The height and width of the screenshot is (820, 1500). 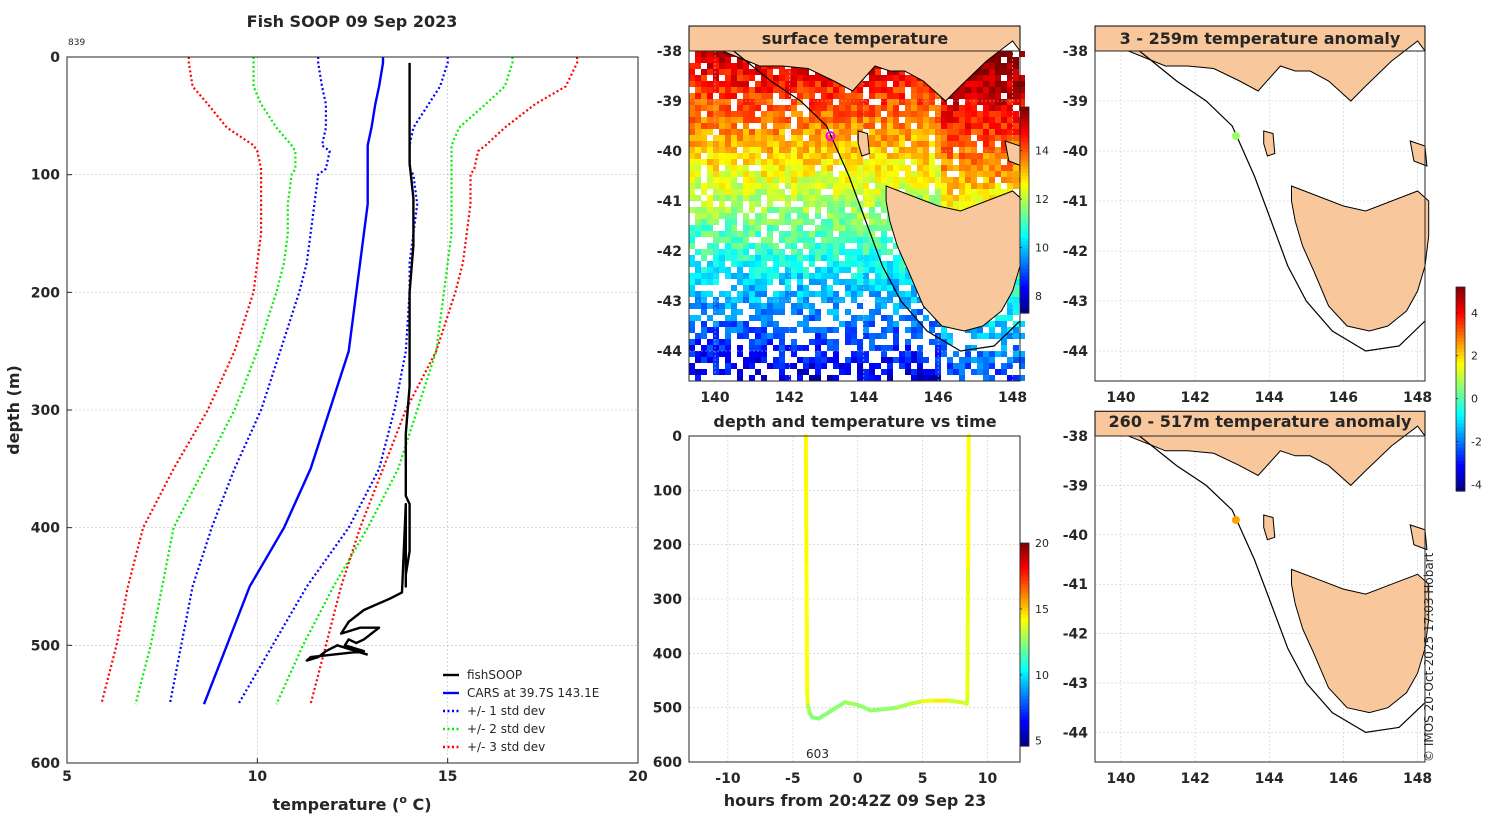 I want to click on copyright-watermark: © IMOS 20-Oct-2025 17:03 Hobart, so click(x=1429, y=658).